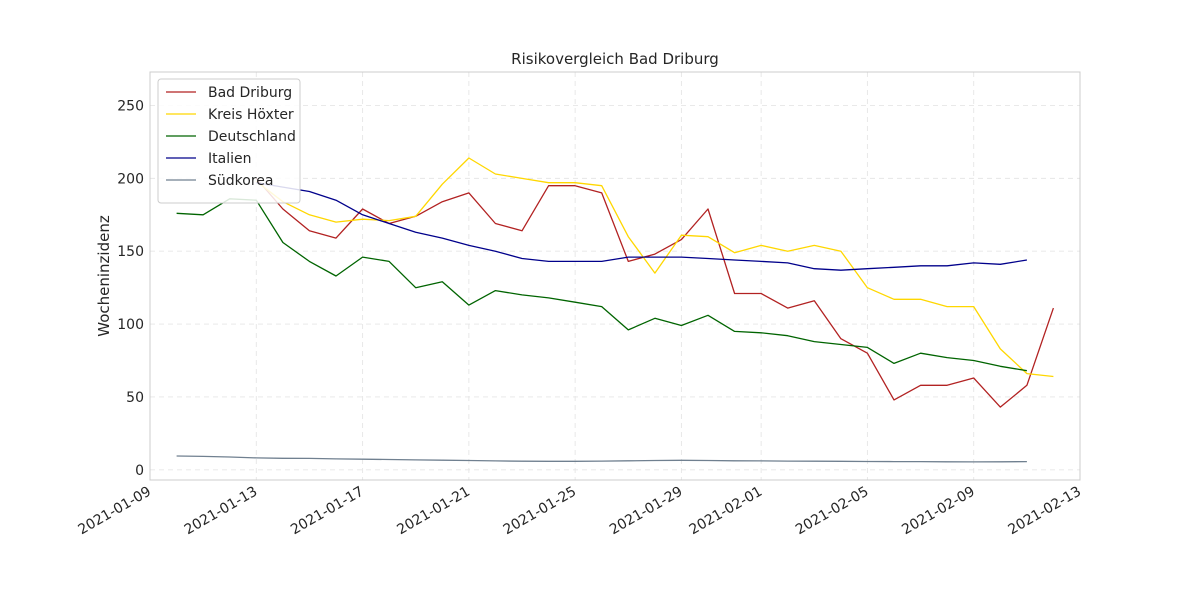  What do you see at coordinates (229, 159) in the screenshot?
I see `legend-label-italien: Italien` at bounding box center [229, 159].